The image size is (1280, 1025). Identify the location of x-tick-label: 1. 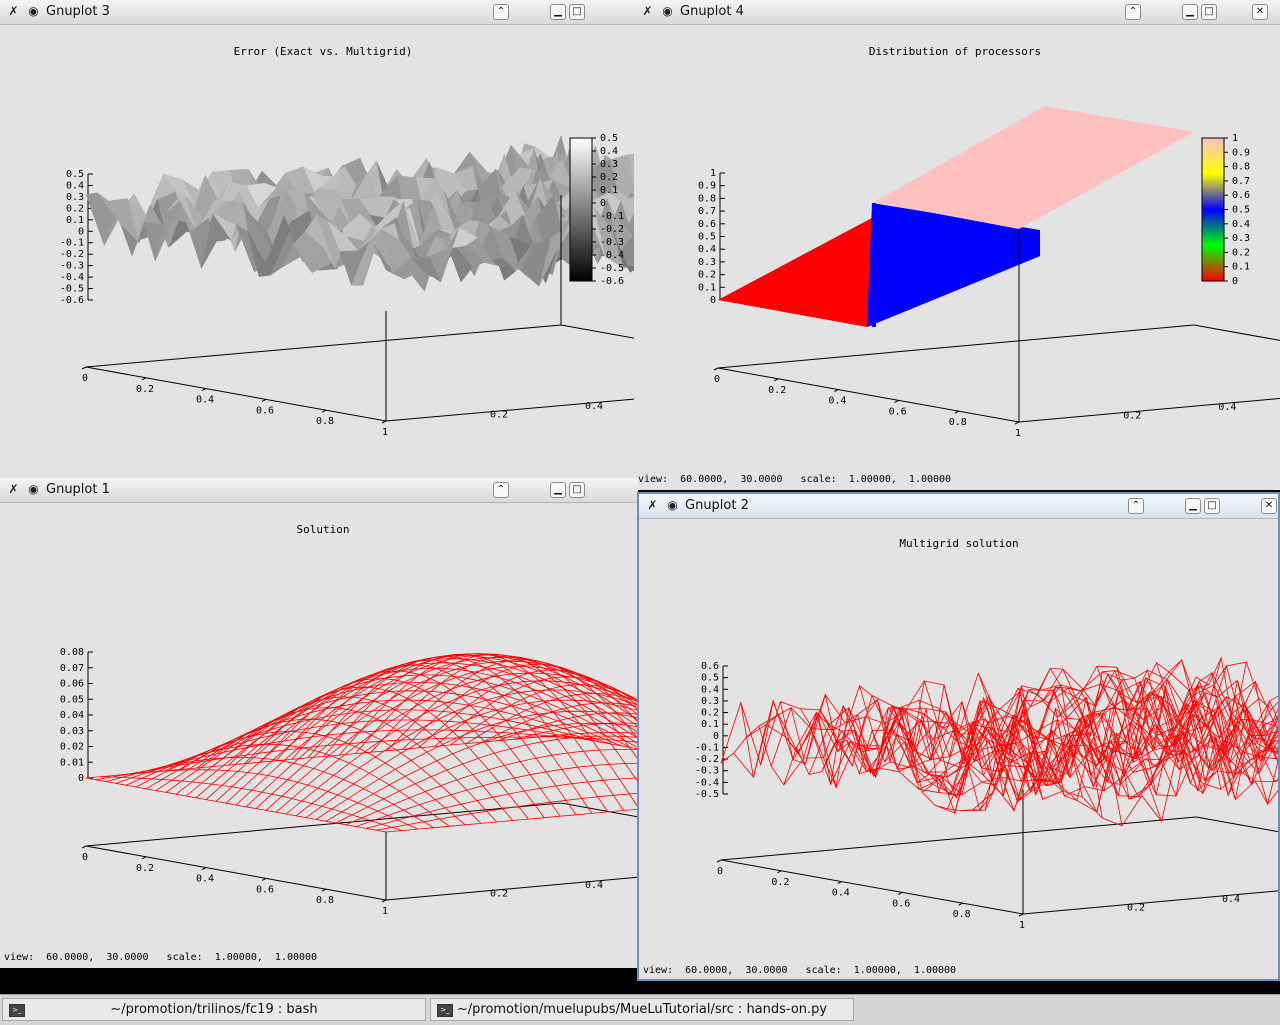
(1022, 925).